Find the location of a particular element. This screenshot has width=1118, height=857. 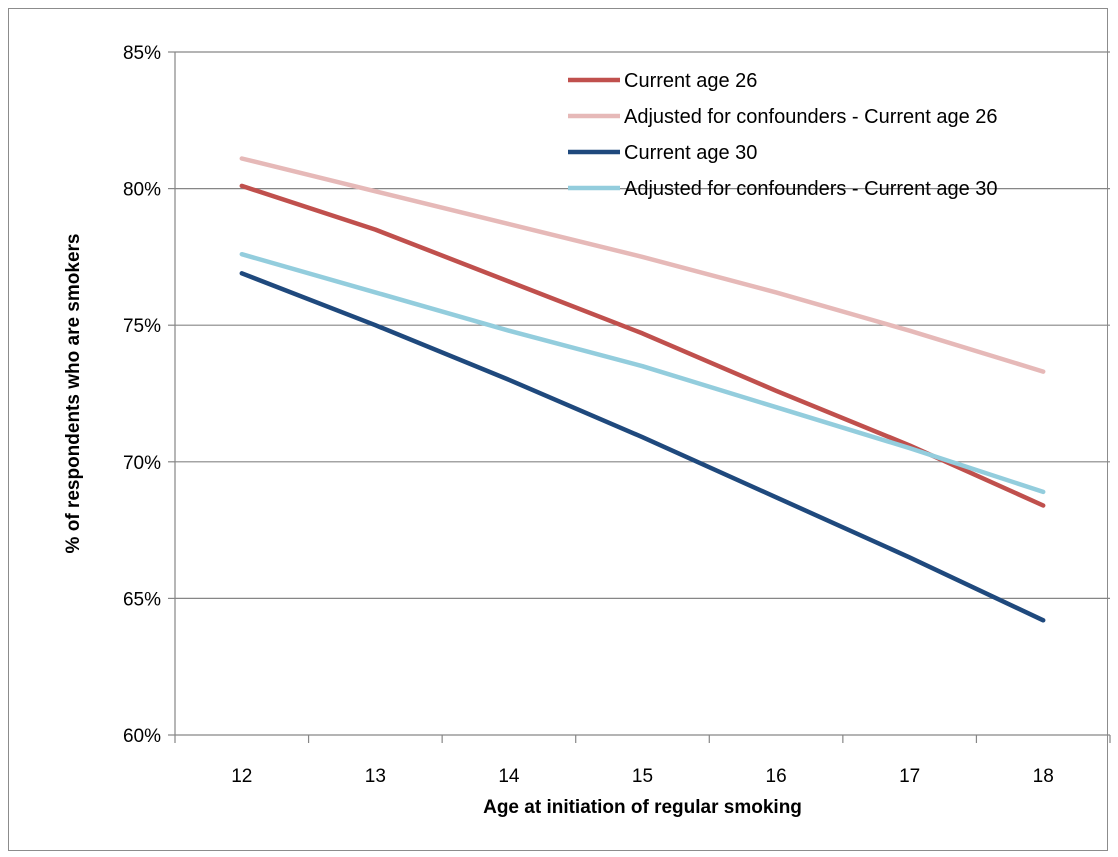

x-tick-label: 18 is located at coordinates (1043, 776).